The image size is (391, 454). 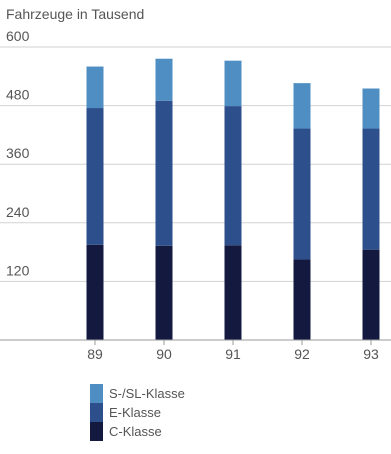 What do you see at coordinates (371, 354) in the screenshot?
I see `x-tick-label: 93` at bounding box center [371, 354].